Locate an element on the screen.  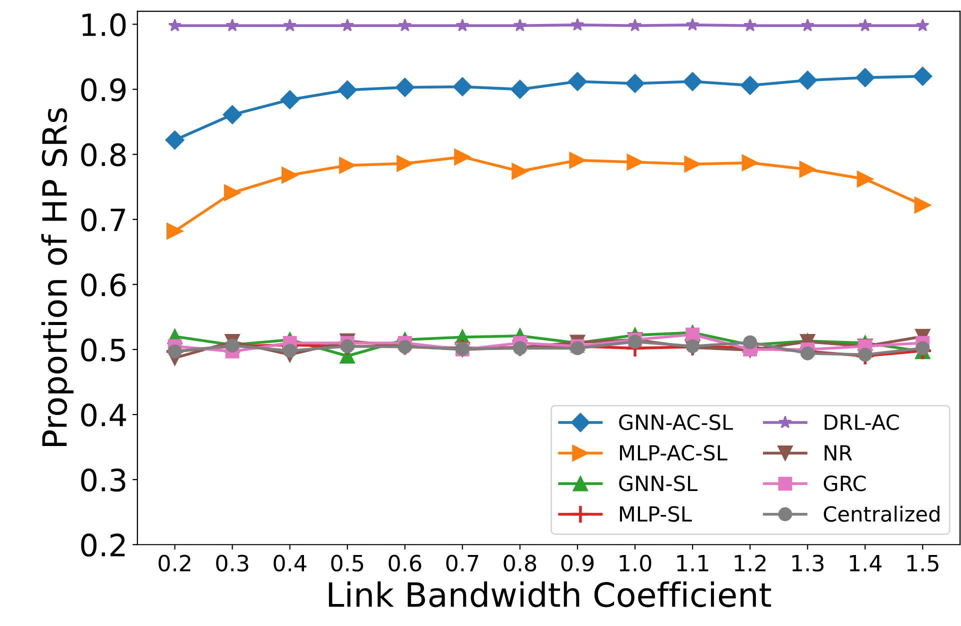
y-tick-label: 1.0 is located at coordinates (104, 24).